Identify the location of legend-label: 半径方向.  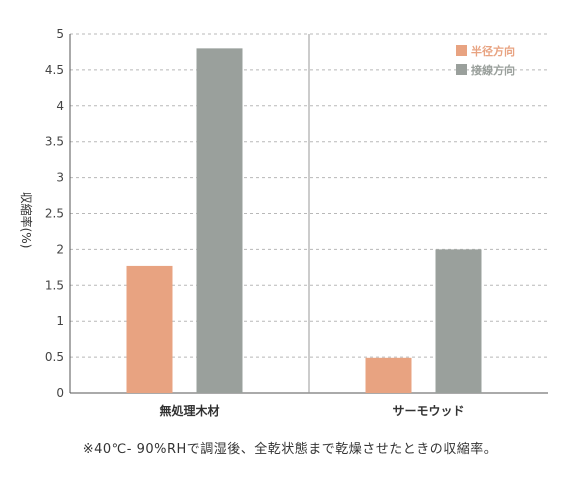
(493, 51).